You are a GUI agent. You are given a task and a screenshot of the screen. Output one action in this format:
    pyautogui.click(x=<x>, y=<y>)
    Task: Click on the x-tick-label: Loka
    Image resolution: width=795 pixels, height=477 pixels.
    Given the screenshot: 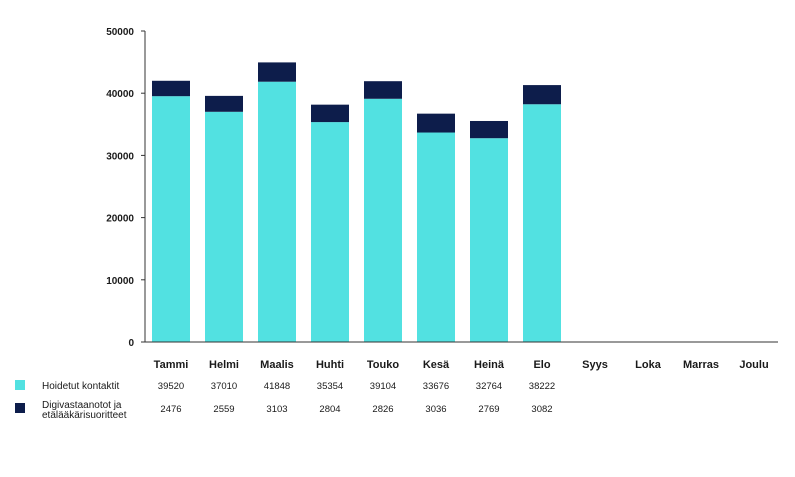 What is the action you would take?
    pyautogui.click(x=648, y=365)
    